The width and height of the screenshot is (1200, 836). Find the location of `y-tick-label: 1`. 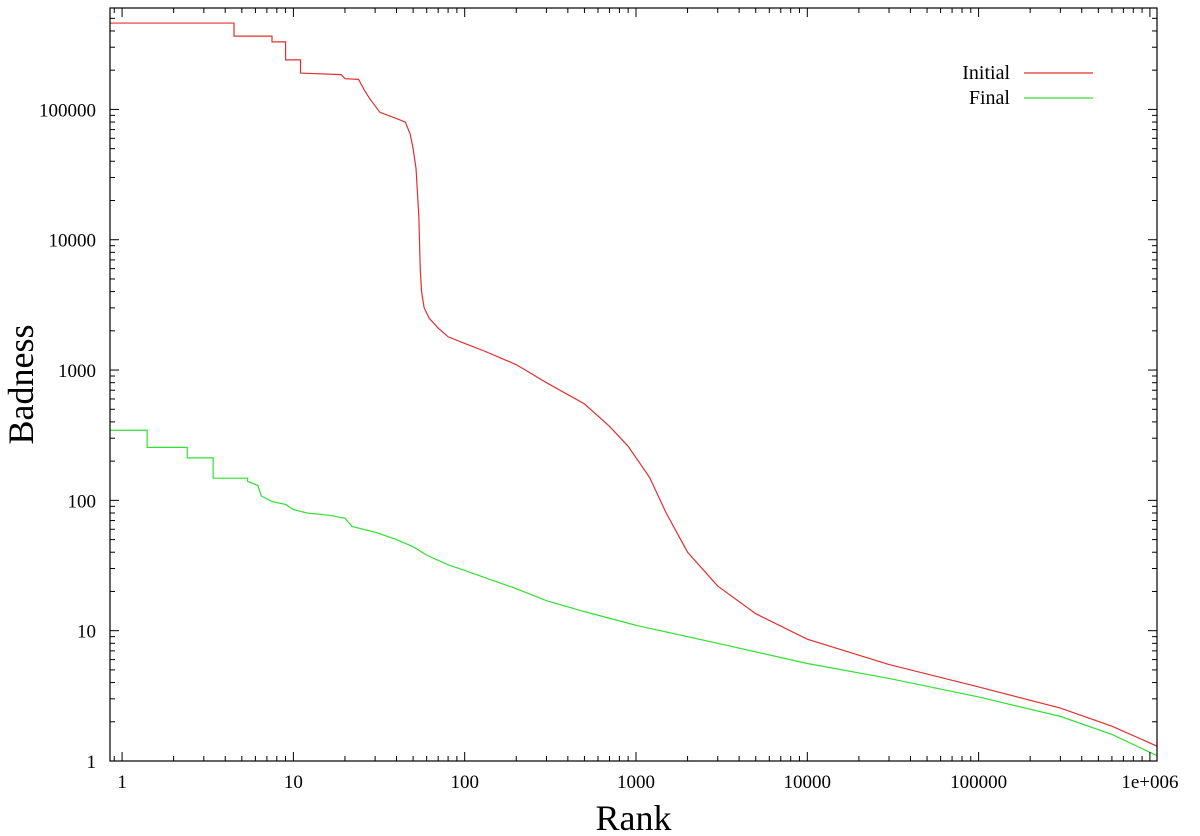

y-tick-label: 1 is located at coordinates (92, 762).